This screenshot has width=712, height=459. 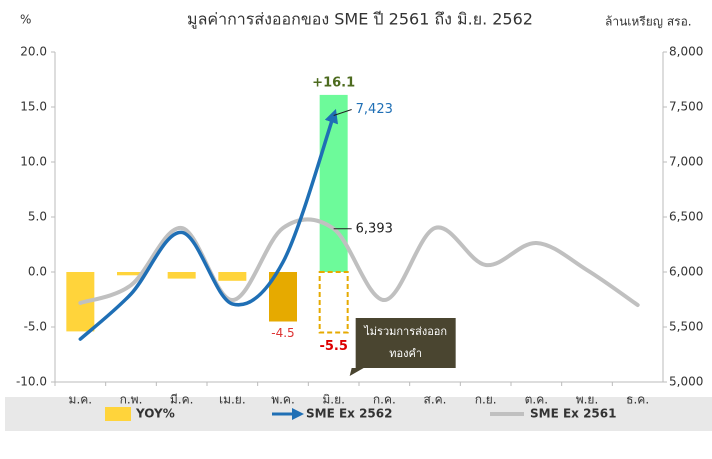 I want to click on y2-tick-label: 7,500, so click(x=686, y=107).